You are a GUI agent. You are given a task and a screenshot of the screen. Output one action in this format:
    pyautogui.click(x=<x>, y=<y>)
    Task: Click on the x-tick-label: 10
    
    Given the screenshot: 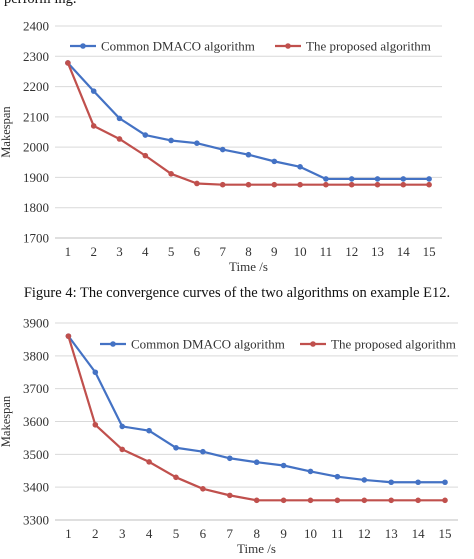 What is the action you would take?
    pyautogui.click(x=300, y=251)
    